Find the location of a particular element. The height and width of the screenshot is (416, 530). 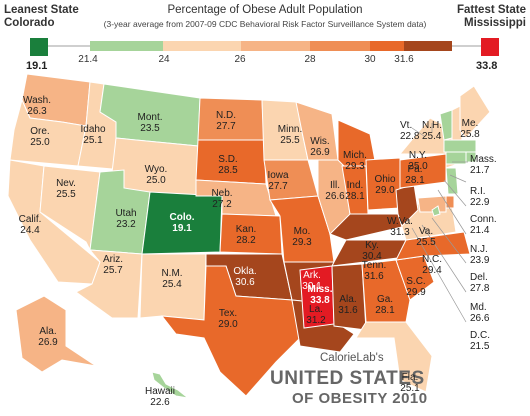

state-name: Neb. is located at coordinates (222, 193).